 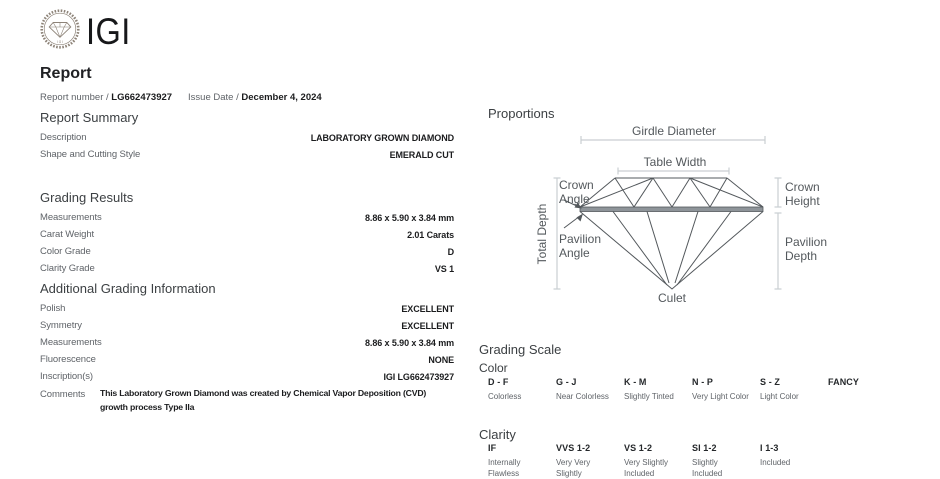 What do you see at coordinates (770, 382) in the screenshot?
I see `scale-grade: S - Z` at bounding box center [770, 382].